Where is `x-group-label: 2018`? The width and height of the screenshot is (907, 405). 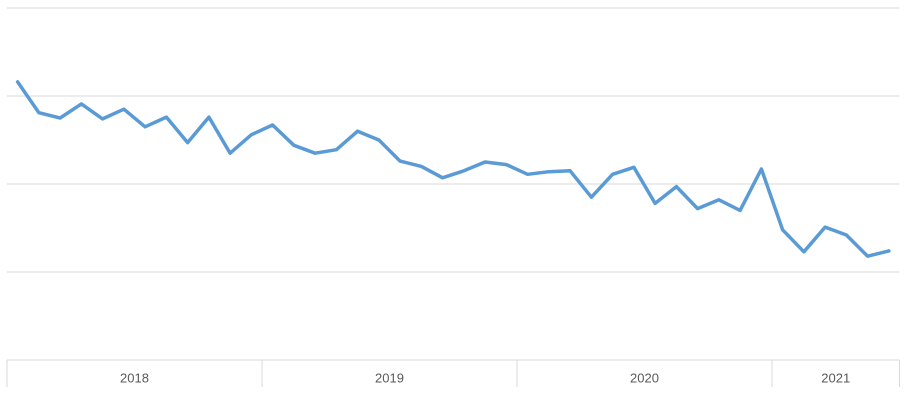
x-group-label: 2018 is located at coordinates (134, 377).